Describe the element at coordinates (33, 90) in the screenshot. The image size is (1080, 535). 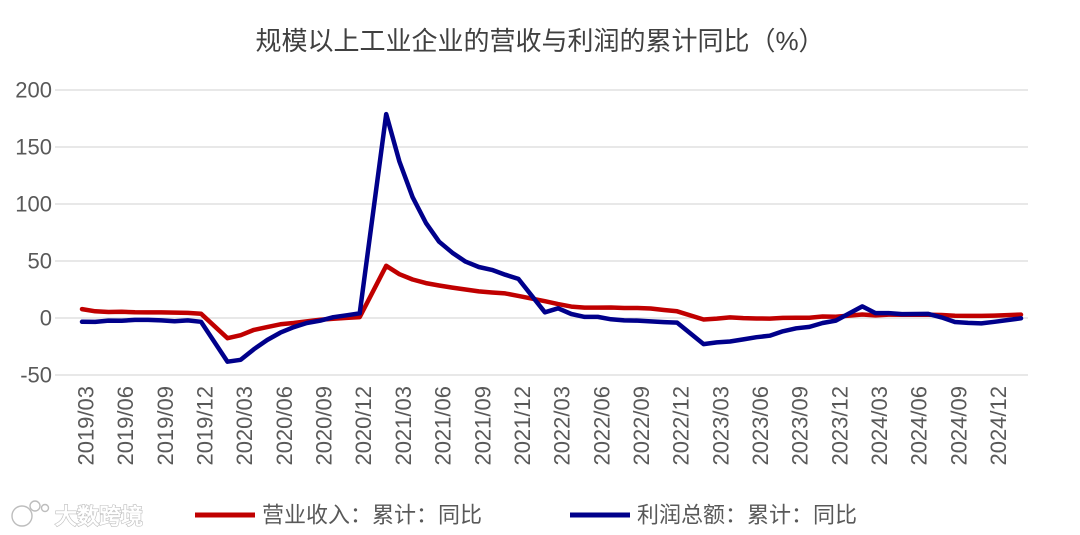
I see `y-tick-label: 200` at that location.